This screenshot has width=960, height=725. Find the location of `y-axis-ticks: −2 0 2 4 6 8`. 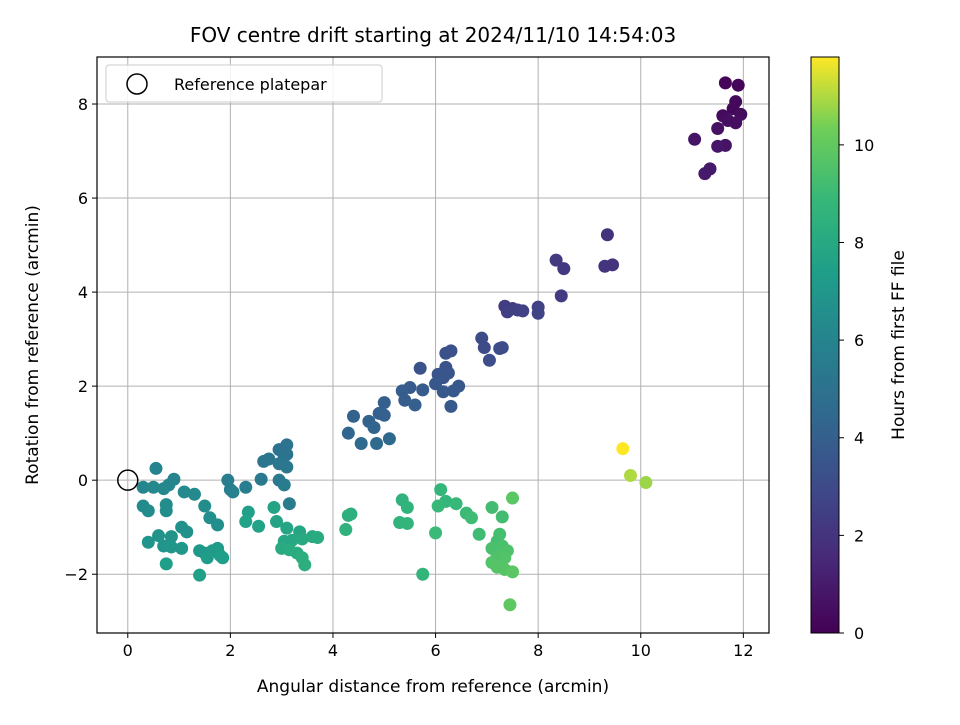

y-axis-ticks: −2 0 2 4 6 8 is located at coordinates (80, 339).